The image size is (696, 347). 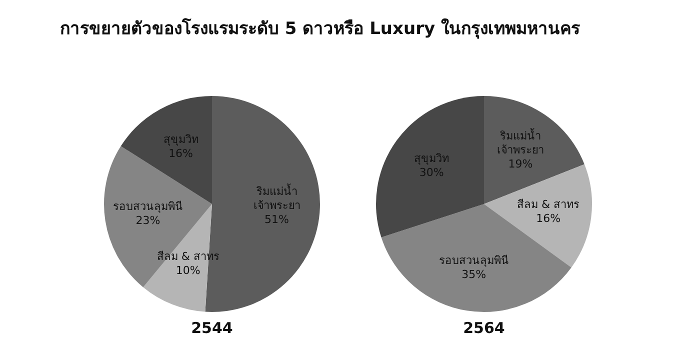 What do you see at coordinates (276, 219) in the screenshot?
I see `data-label: 51%` at bounding box center [276, 219].